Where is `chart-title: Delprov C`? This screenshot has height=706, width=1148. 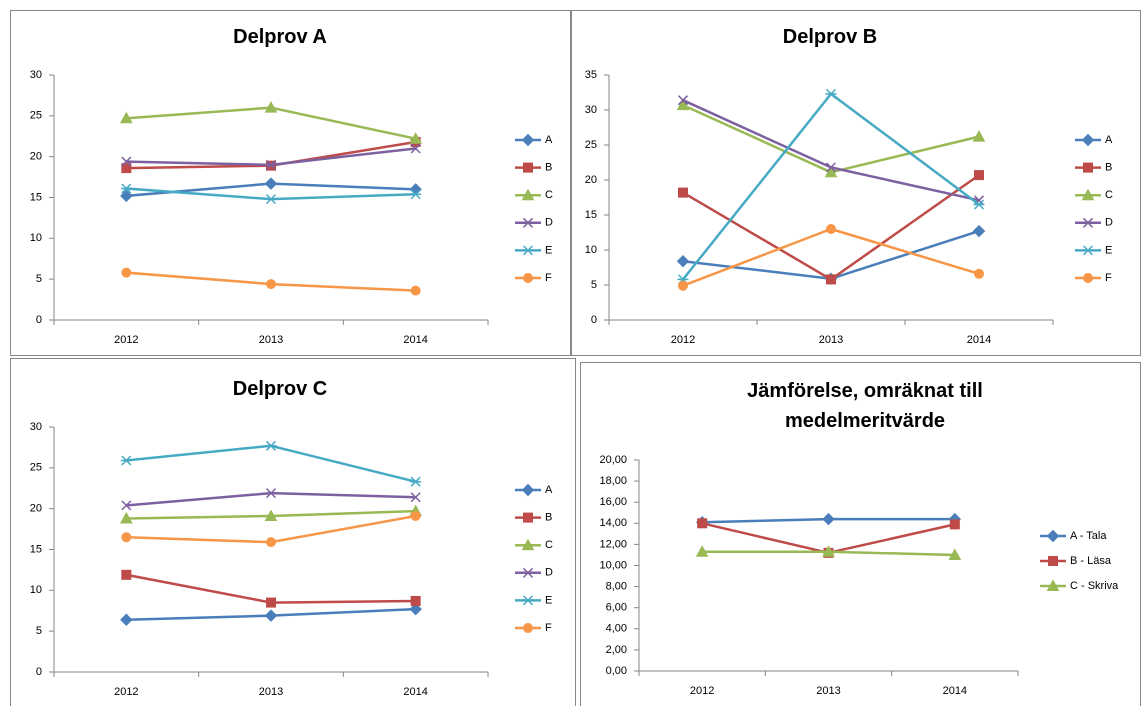
chart-title: Delprov C is located at coordinates (280, 389).